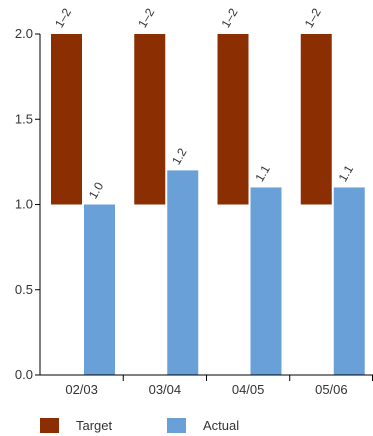  I want to click on x-tick-label: 04/05, so click(248, 389).